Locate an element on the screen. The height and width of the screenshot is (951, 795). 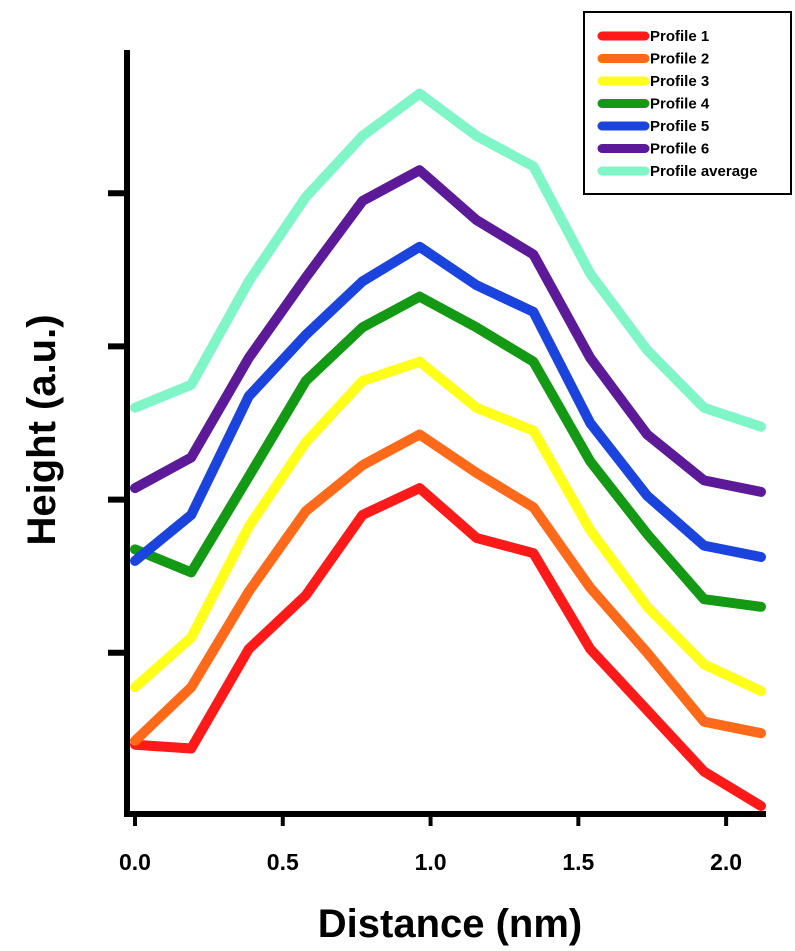
legend-label-profile-average: Profile average is located at coordinates (704, 171).